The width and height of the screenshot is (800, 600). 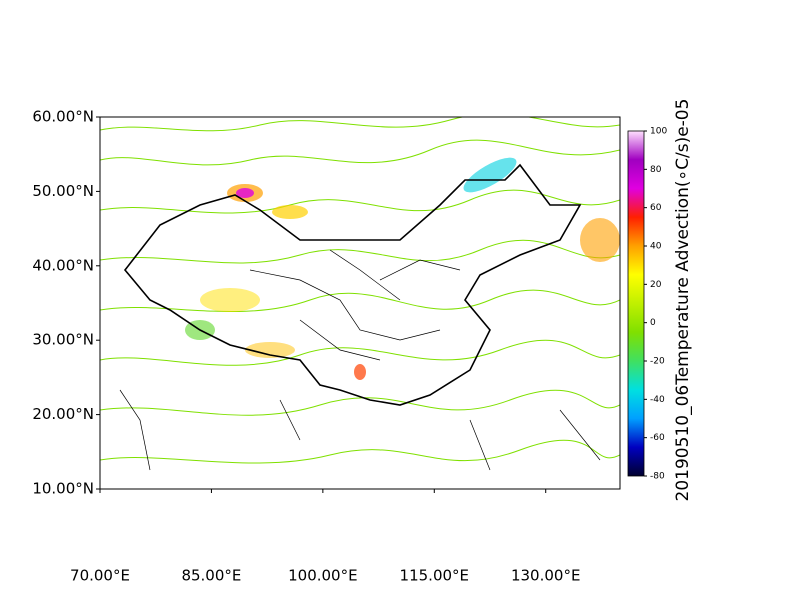 What do you see at coordinates (657, 400) in the screenshot?
I see `colorbar-tick-label: -40` at bounding box center [657, 400].